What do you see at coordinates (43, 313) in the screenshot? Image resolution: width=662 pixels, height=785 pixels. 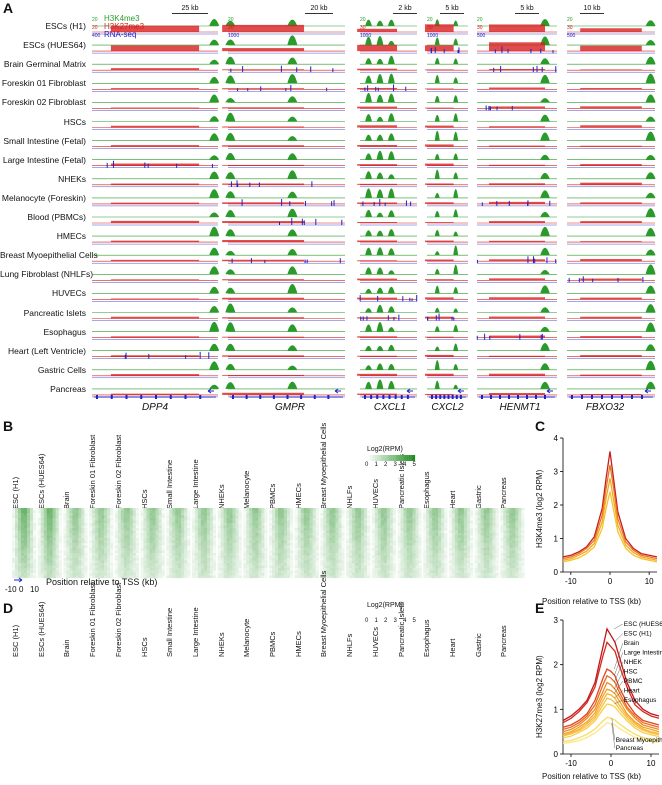 I see `sample-label: Pancreatic Islets` at bounding box center [43, 313].